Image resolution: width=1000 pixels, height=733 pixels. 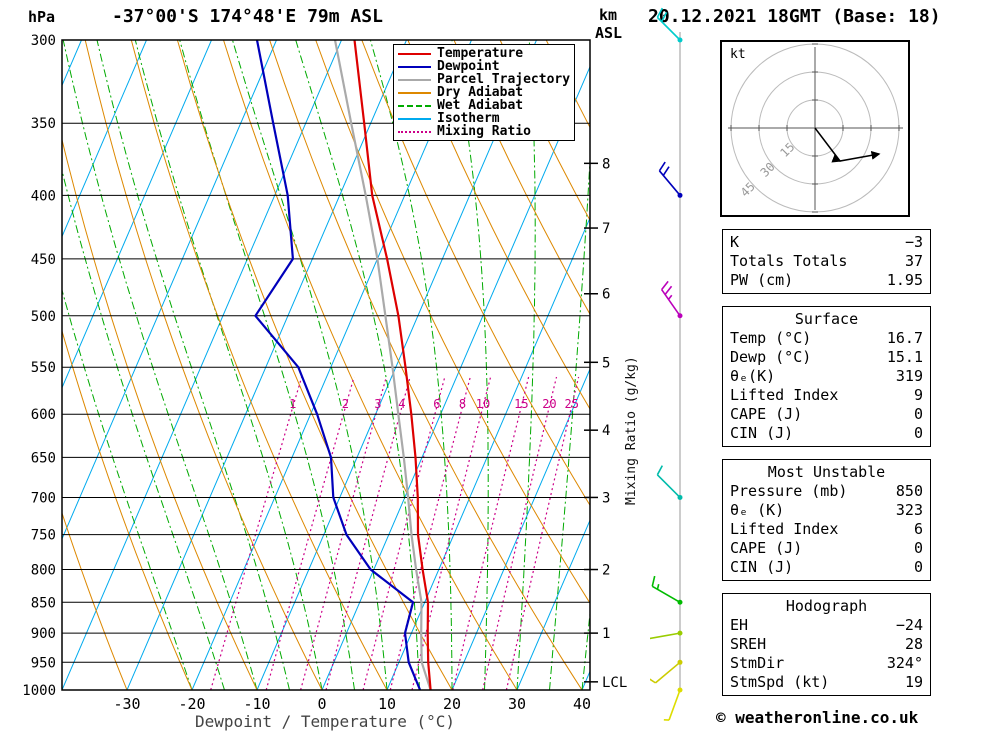 I want to click on stat-row: PW (cm) 1.95, so click(x=826, y=280).